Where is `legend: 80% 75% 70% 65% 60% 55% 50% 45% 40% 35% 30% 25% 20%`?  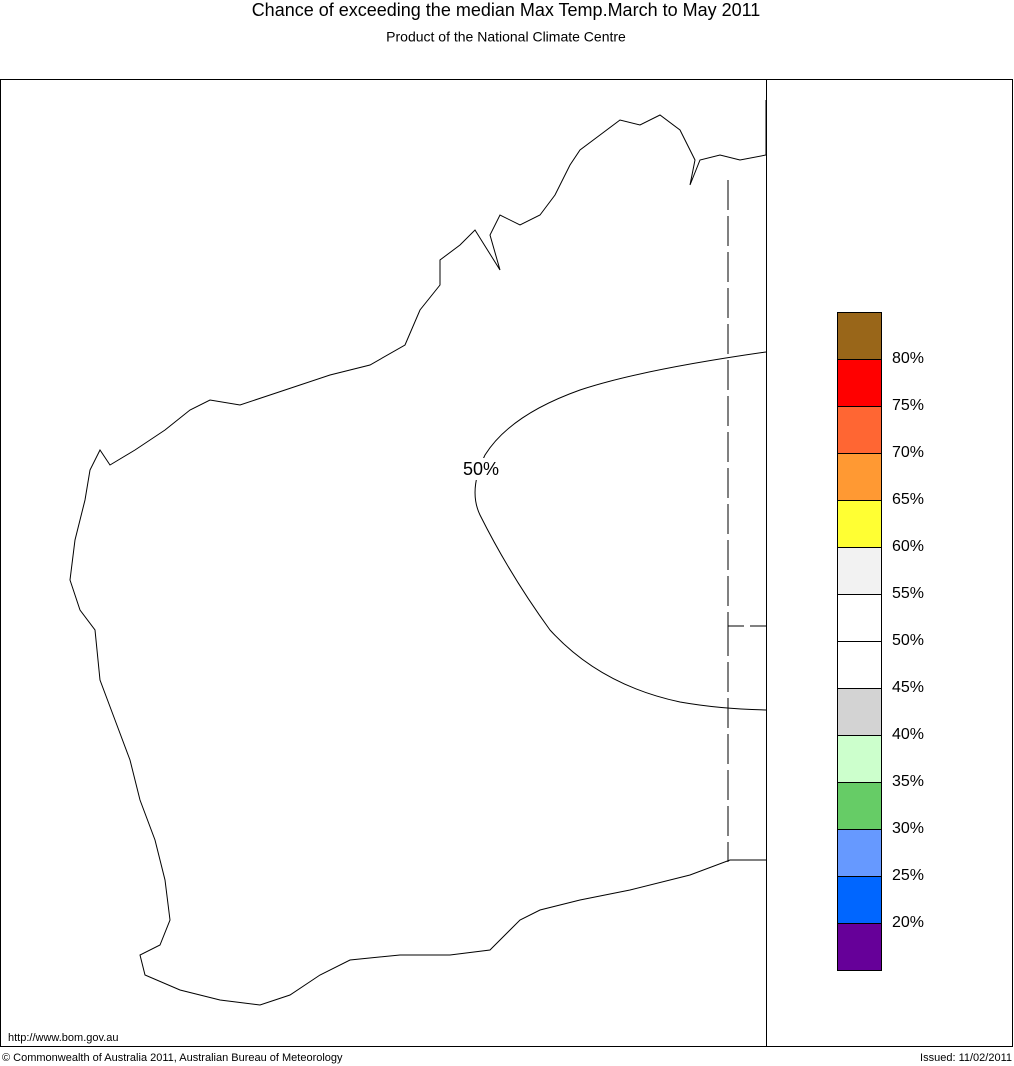
legend: 80% 75% 70% 65% 60% 55% 50% 45% 40% 35% 30% 25% 20% is located at coordinates (880, 641).